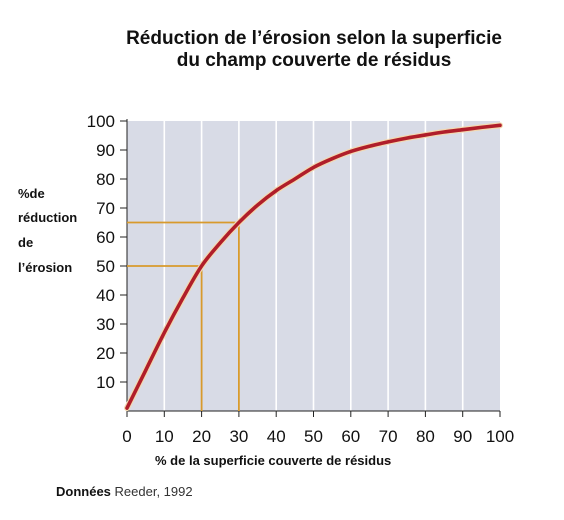 This screenshot has width=564, height=520. I want to click on x-tick-label: 0, so click(126, 436).